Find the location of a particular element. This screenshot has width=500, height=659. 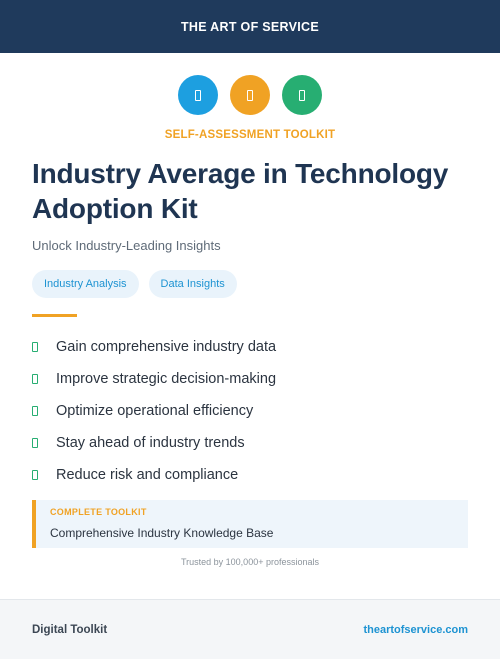

feature-text: Reduce risk and compliance is located at coordinates (147, 475).